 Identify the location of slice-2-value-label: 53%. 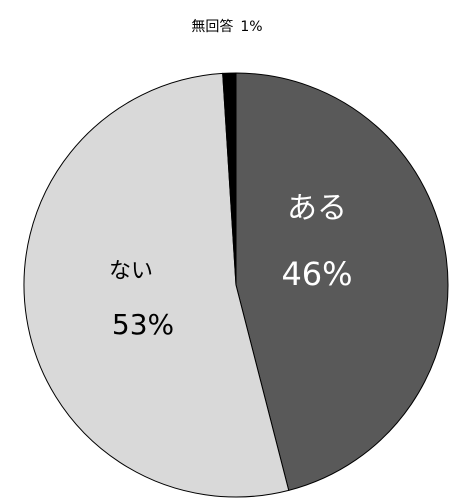
(143, 324).